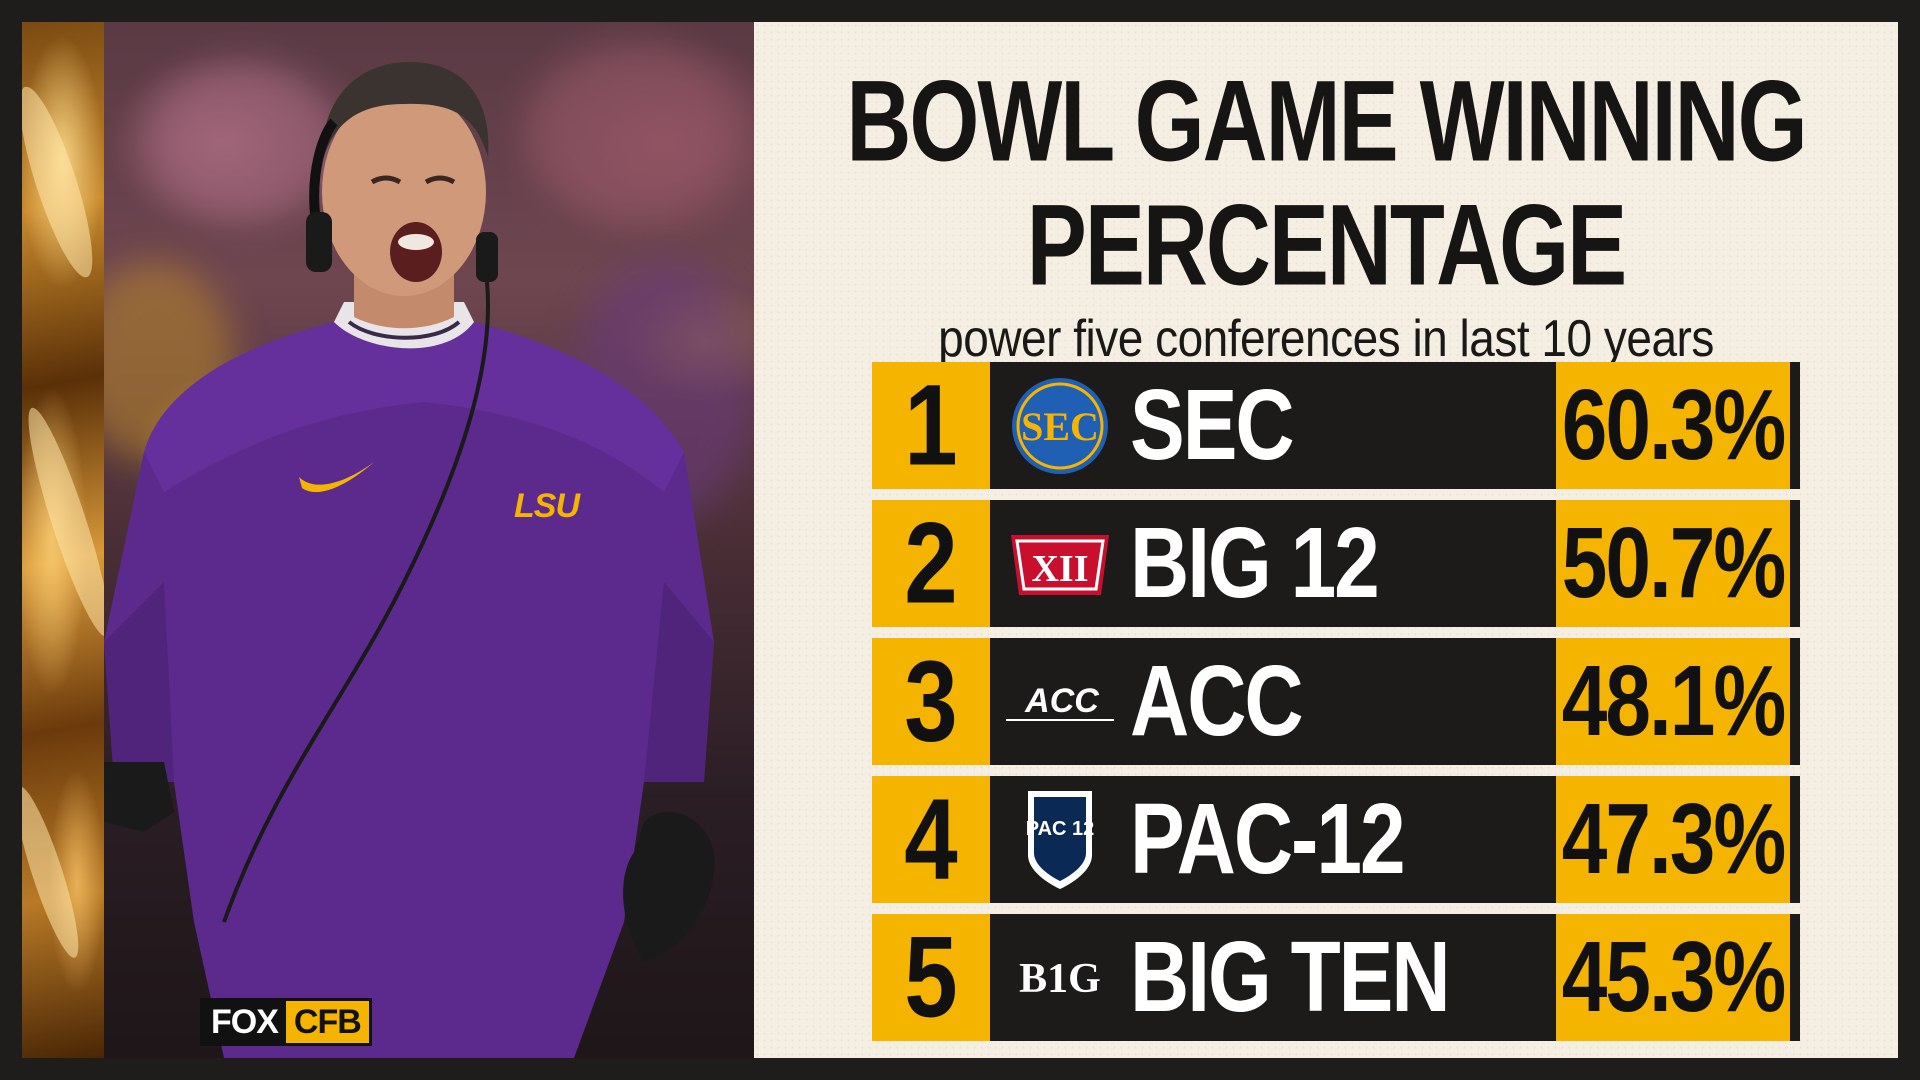 This screenshot has width=1920, height=1080. I want to click on percentage-label: 48.1%, so click(1674, 701).